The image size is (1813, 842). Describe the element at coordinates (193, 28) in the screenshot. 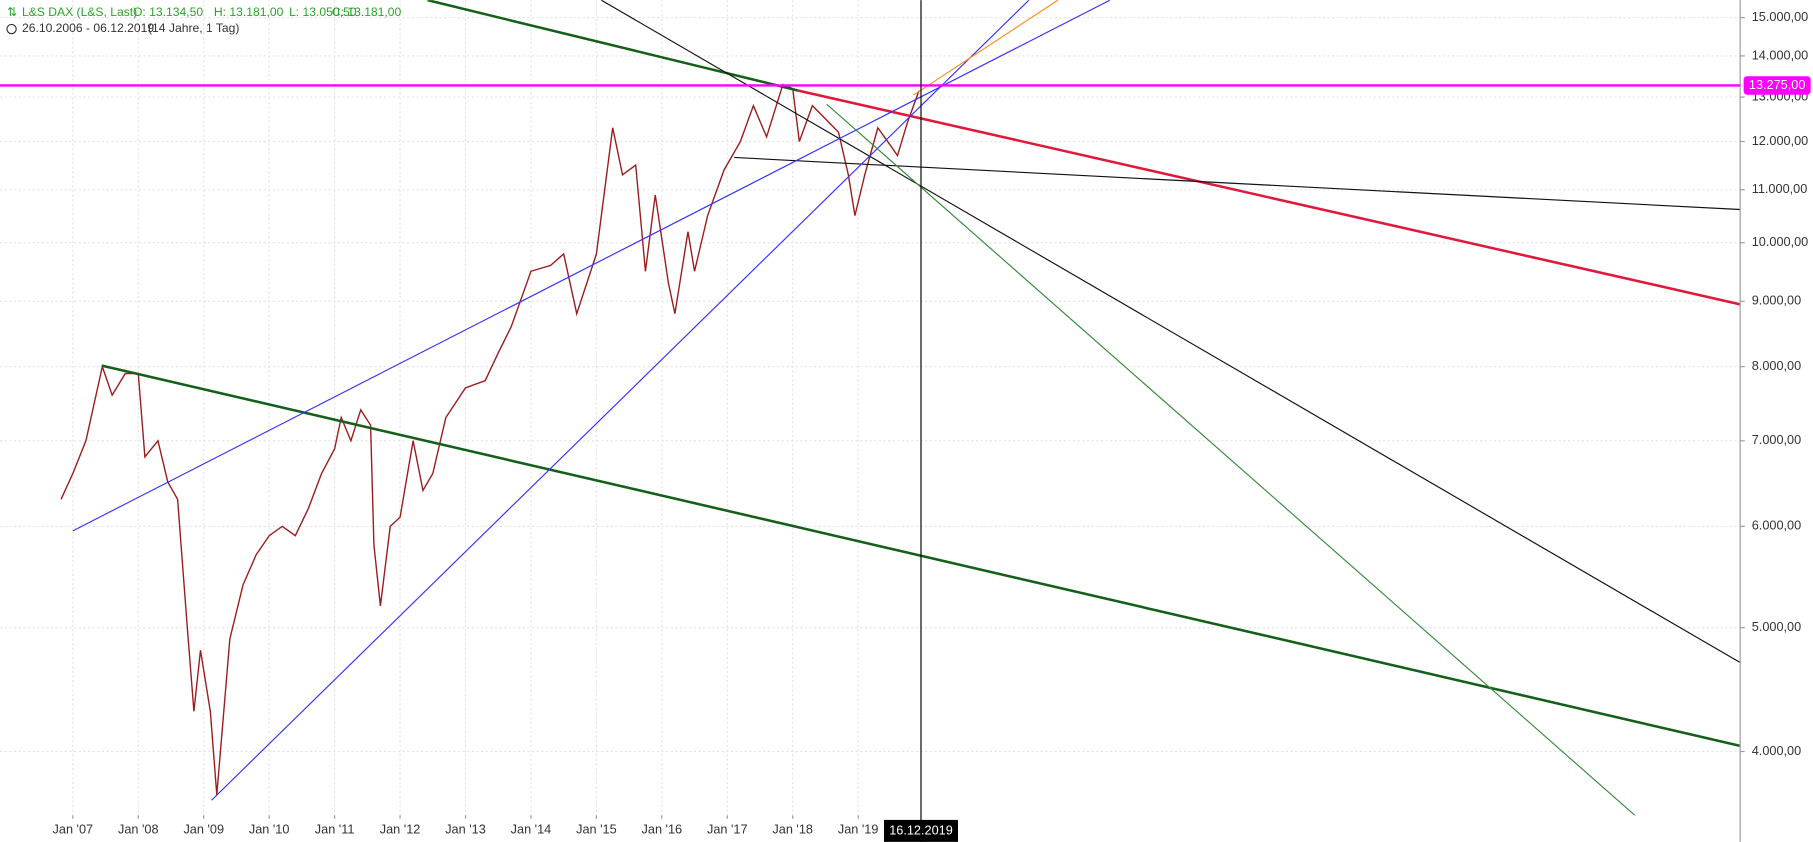

I see `span: (14 Jahre, 1 Tag)` at that location.